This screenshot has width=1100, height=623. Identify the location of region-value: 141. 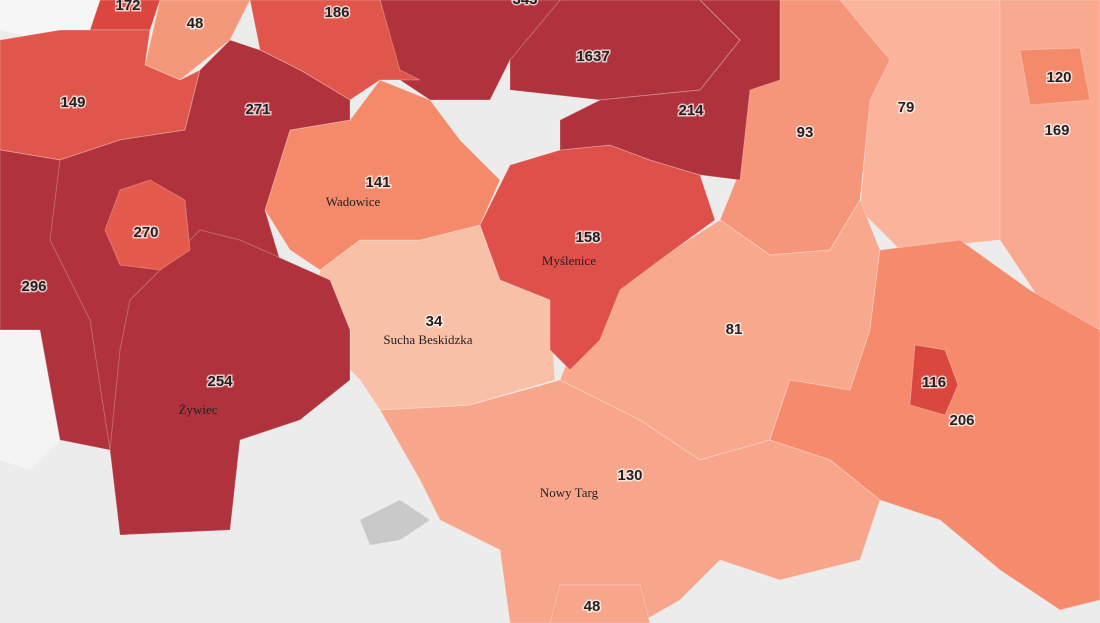
(377, 182).